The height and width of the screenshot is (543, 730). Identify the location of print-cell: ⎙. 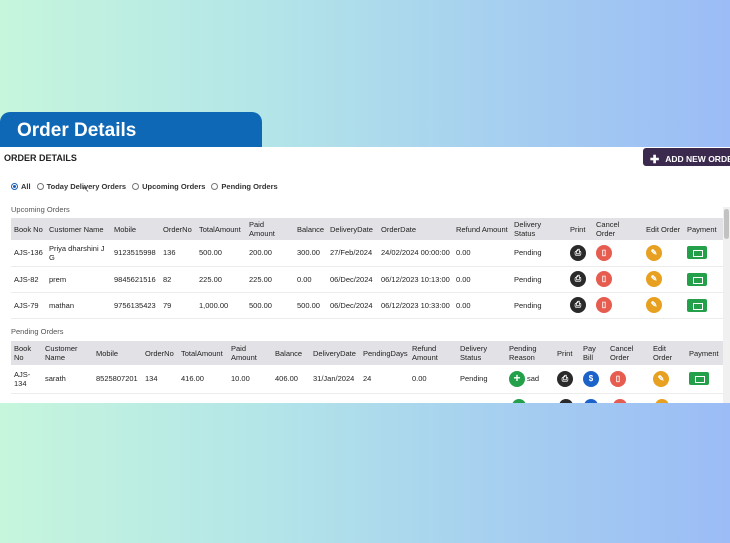
(567, 379).